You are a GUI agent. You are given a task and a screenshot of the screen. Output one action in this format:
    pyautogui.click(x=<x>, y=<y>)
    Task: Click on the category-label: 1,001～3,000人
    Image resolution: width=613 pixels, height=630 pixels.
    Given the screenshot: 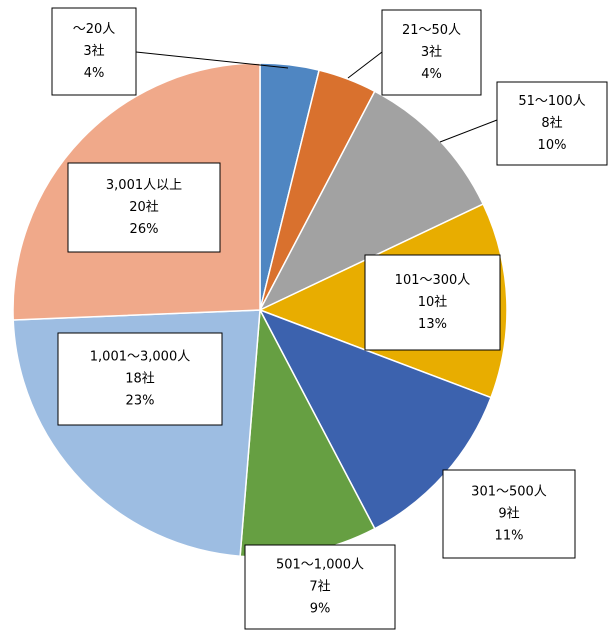 What is the action you would take?
    pyautogui.click(x=140, y=357)
    